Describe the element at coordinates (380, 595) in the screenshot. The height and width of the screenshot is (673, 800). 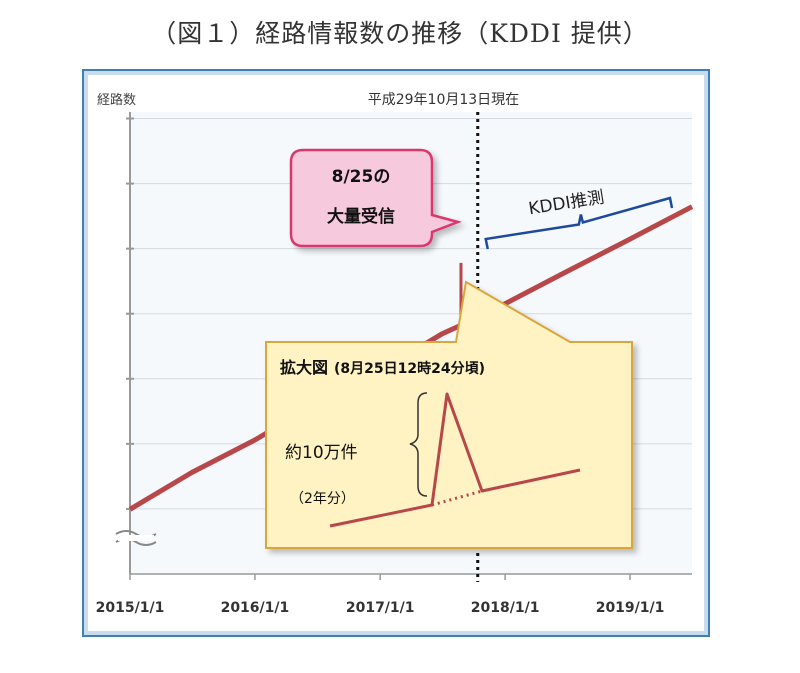
I see `x-tick-labels: 2015/1/1 2016/1/1 2017/1/1 2018/1/1 2019/1/1` at that location.